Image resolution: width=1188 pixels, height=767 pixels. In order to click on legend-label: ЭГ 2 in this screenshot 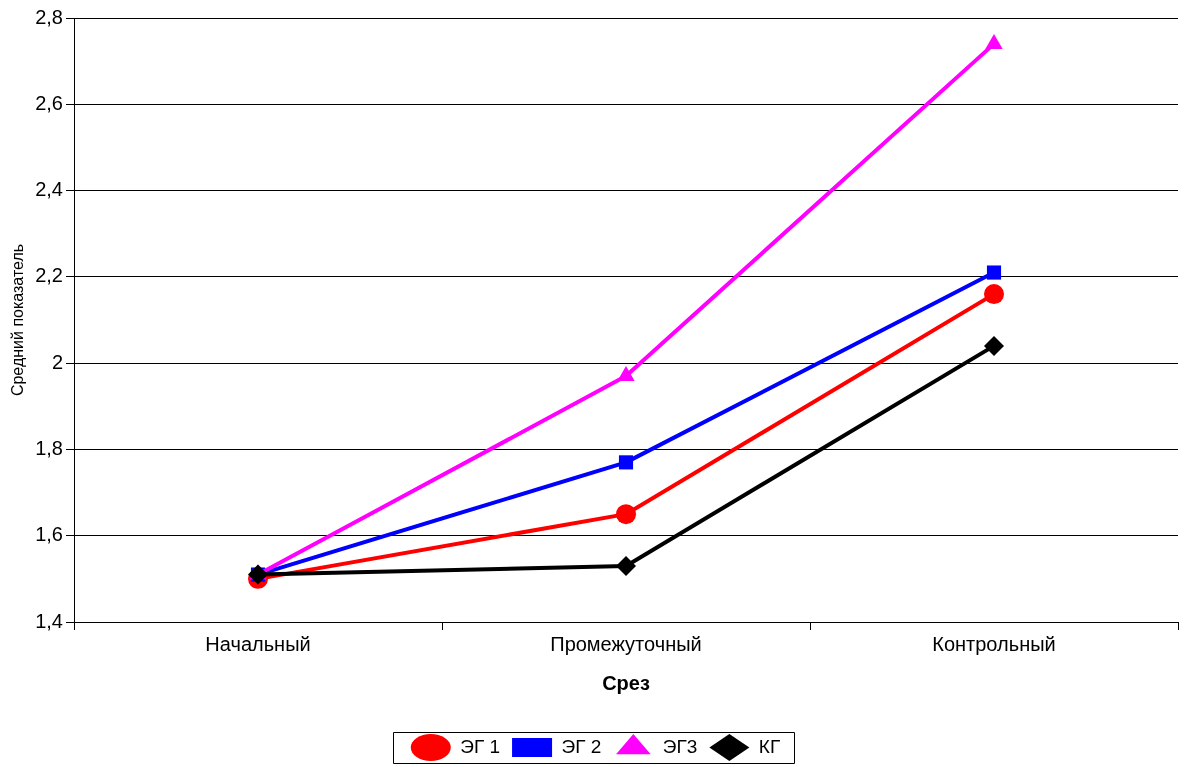, I will do `click(581, 746)`.